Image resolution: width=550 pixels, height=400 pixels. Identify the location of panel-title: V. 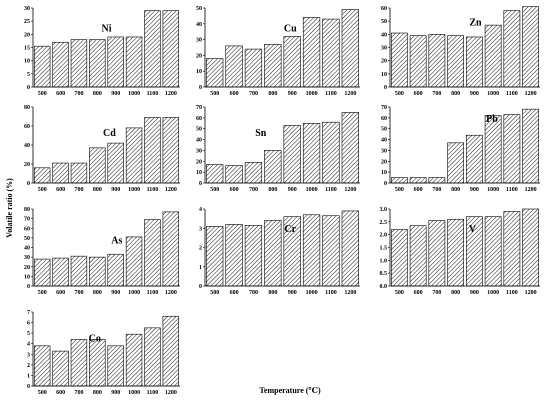
(473, 229).